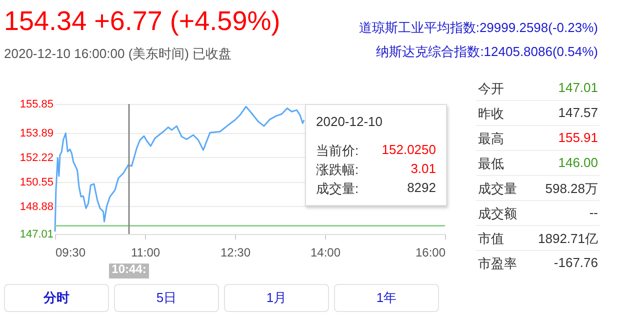 The width and height of the screenshot is (638, 321). I want to click on text: 纳斯达克综合指数:12405.8086(0.54%), so click(487, 52).